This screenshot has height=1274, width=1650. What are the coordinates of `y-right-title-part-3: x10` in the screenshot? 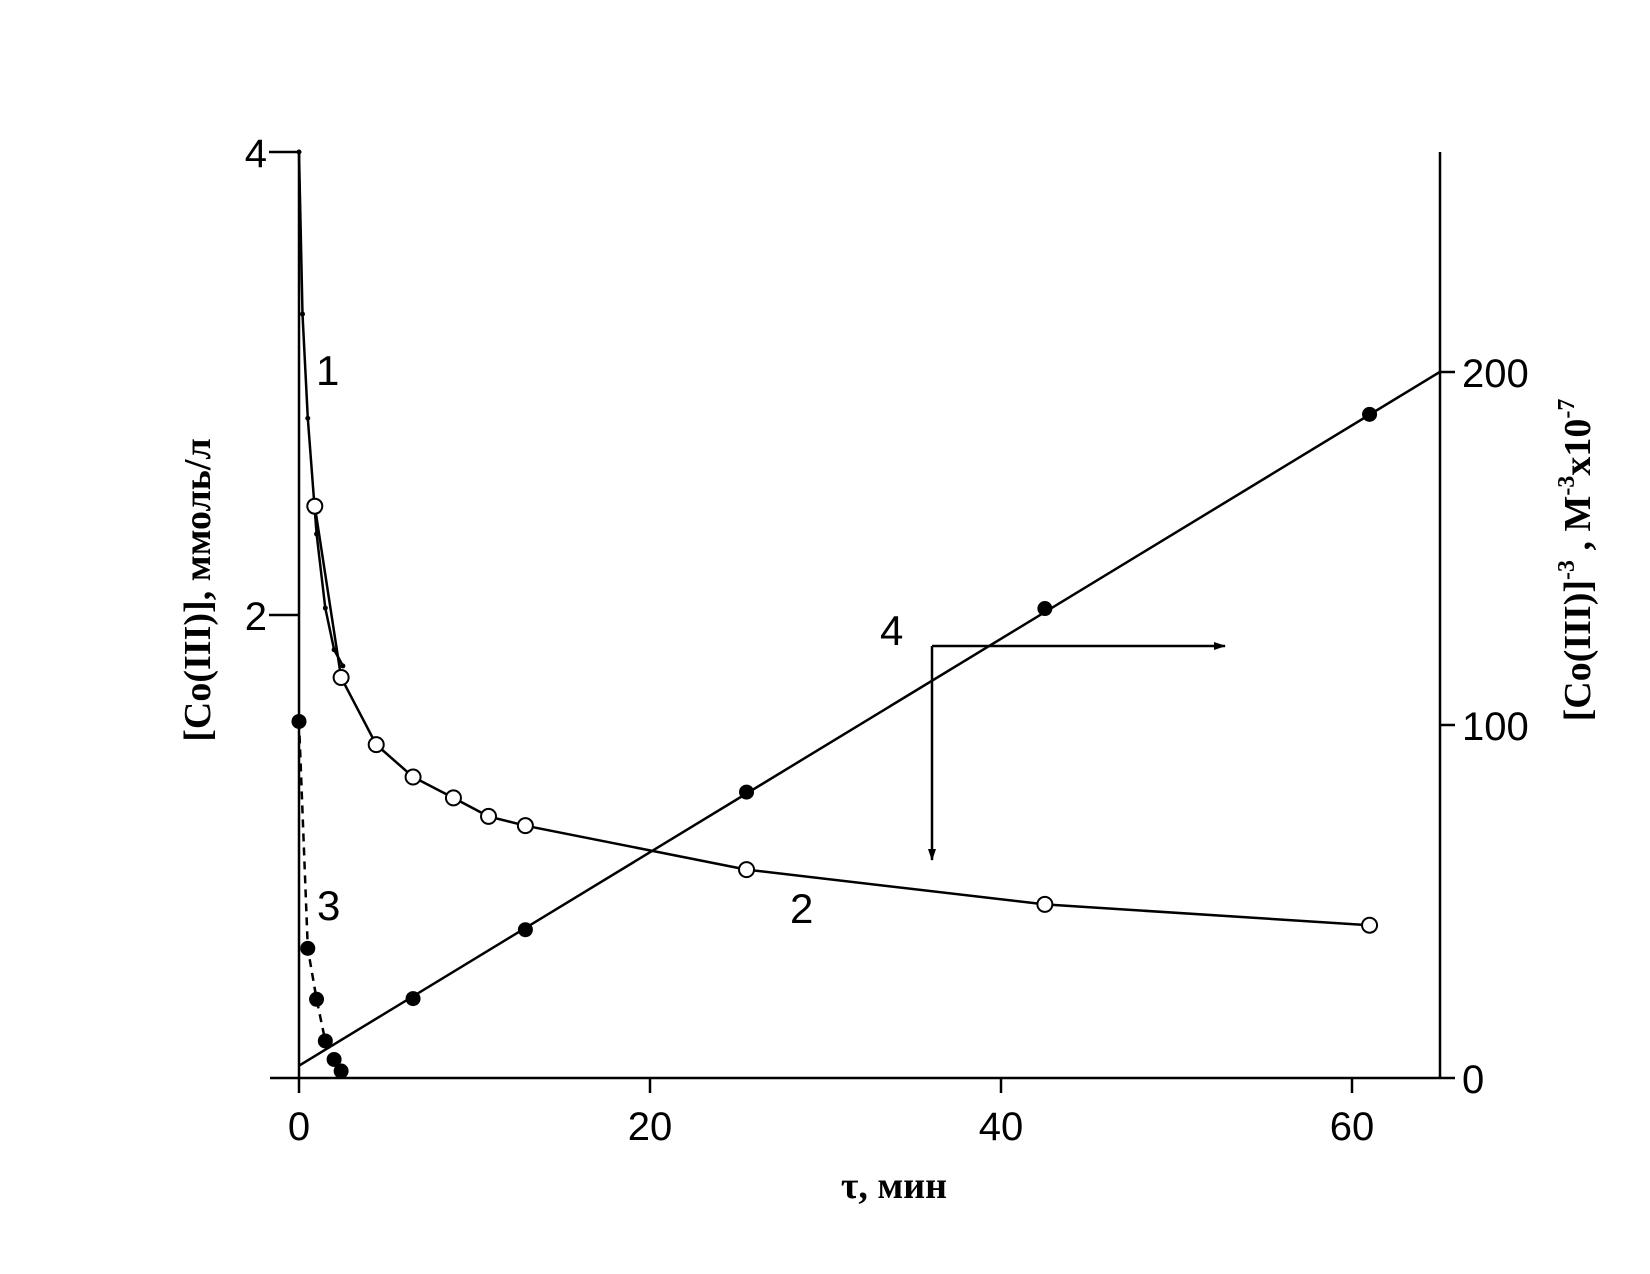 It's located at (1578, 447).